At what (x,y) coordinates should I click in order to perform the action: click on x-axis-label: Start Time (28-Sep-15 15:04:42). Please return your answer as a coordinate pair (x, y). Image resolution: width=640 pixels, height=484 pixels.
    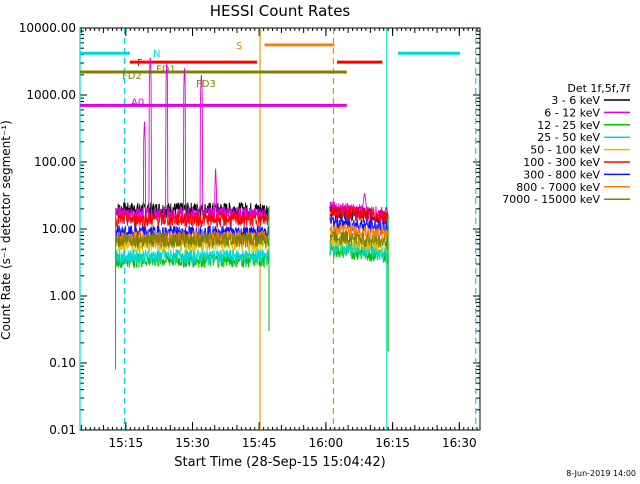
    Looking at the image, I should click on (279, 462).